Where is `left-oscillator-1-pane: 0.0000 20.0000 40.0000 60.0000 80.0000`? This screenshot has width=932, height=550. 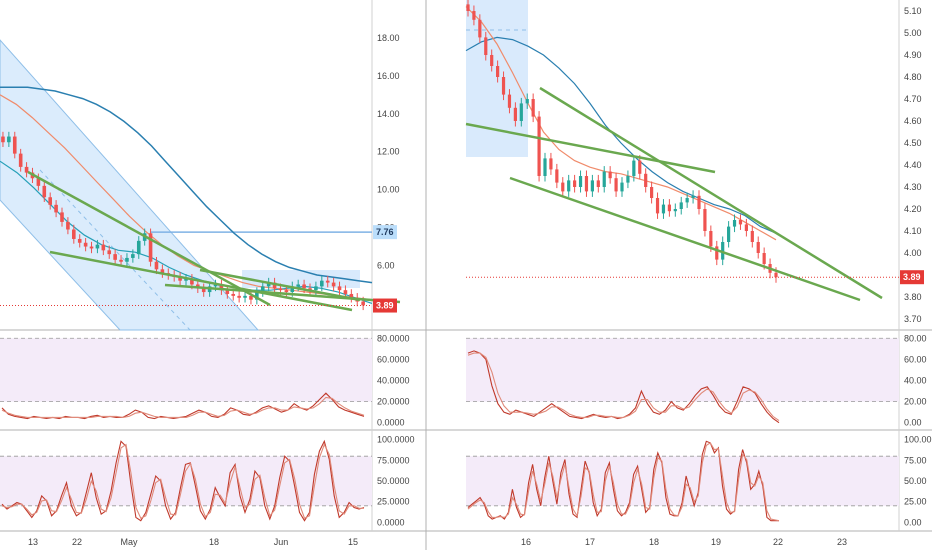
left-oscillator-1-pane: 0.0000 20.0000 40.0000 60.0000 80.0000 is located at coordinates (205, 380).